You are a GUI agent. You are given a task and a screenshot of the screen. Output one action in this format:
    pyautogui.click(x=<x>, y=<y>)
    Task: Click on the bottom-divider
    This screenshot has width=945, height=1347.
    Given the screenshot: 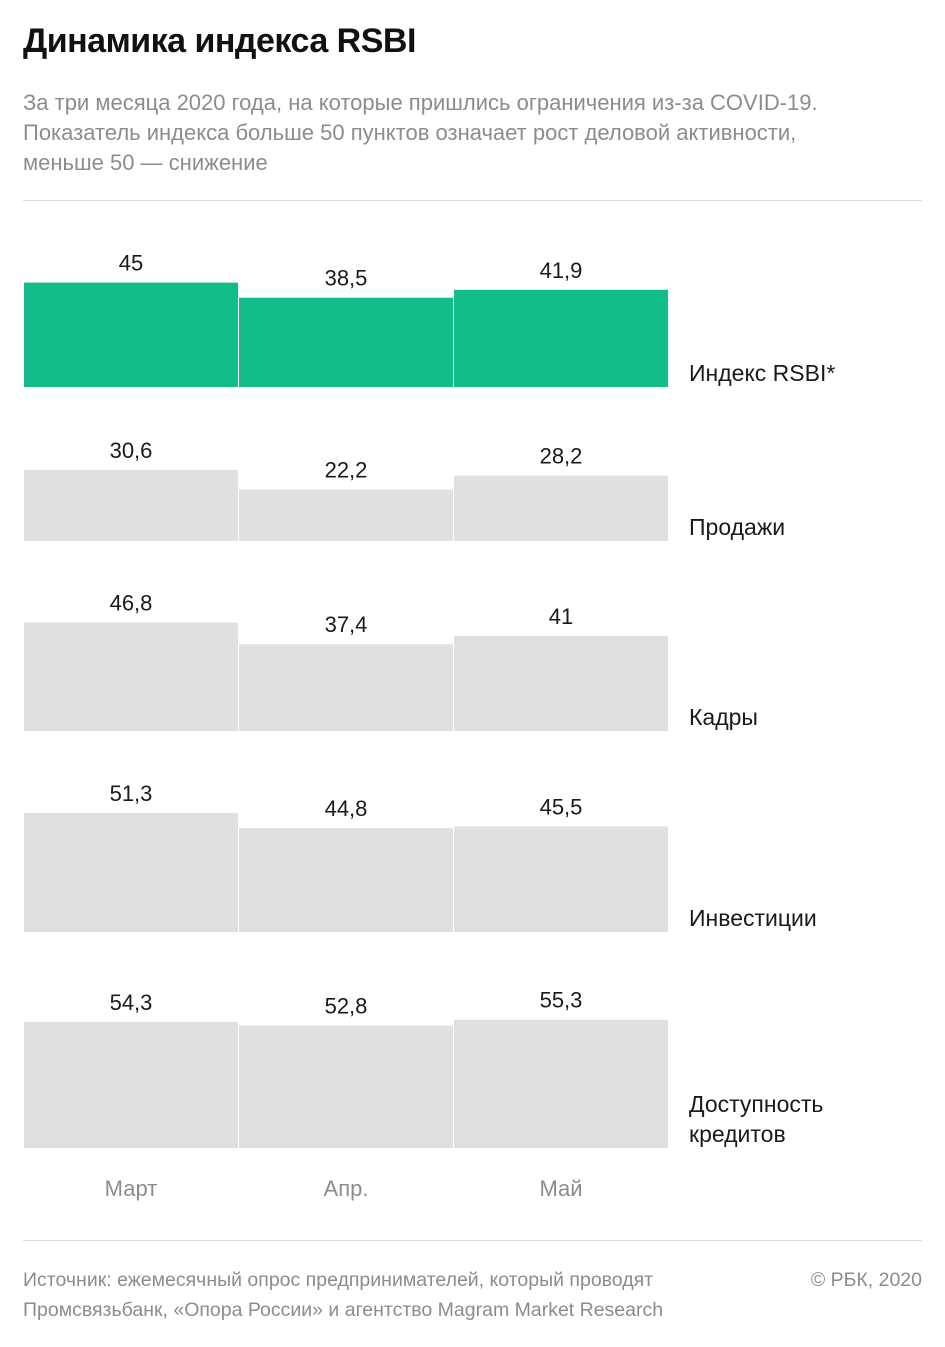 What is the action you would take?
    pyautogui.click(x=472, y=1240)
    